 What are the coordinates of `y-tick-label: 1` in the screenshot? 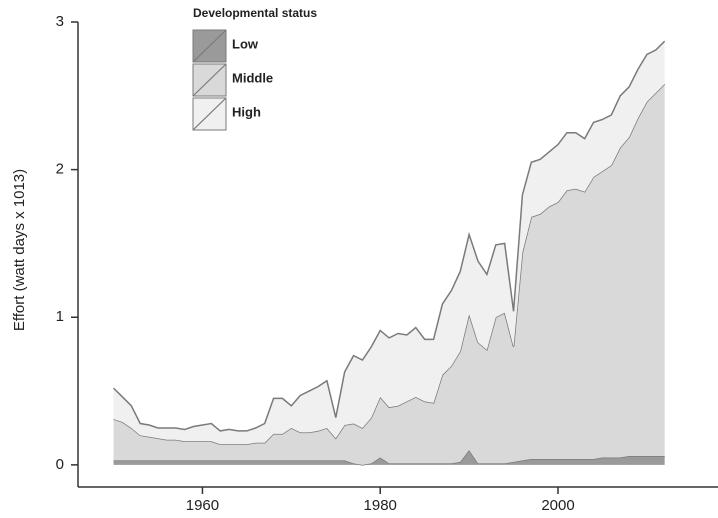 It's located at (60, 316).